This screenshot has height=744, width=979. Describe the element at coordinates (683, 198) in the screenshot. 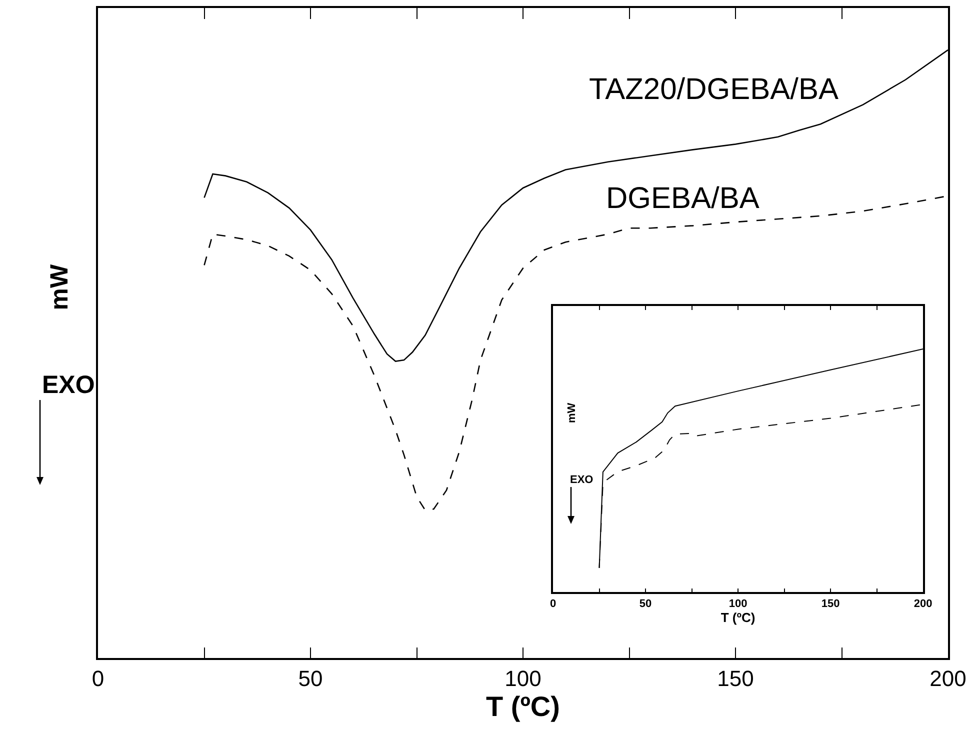

I see `series-label: DGEBA/BA` at that location.